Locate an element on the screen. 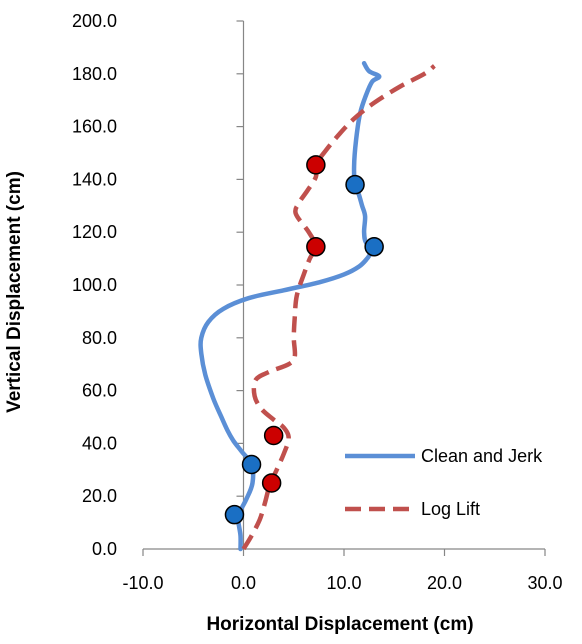 Image resolution: width=582 pixels, height=644 pixels. y-tick-label: 180.0 is located at coordinates (94, 74).